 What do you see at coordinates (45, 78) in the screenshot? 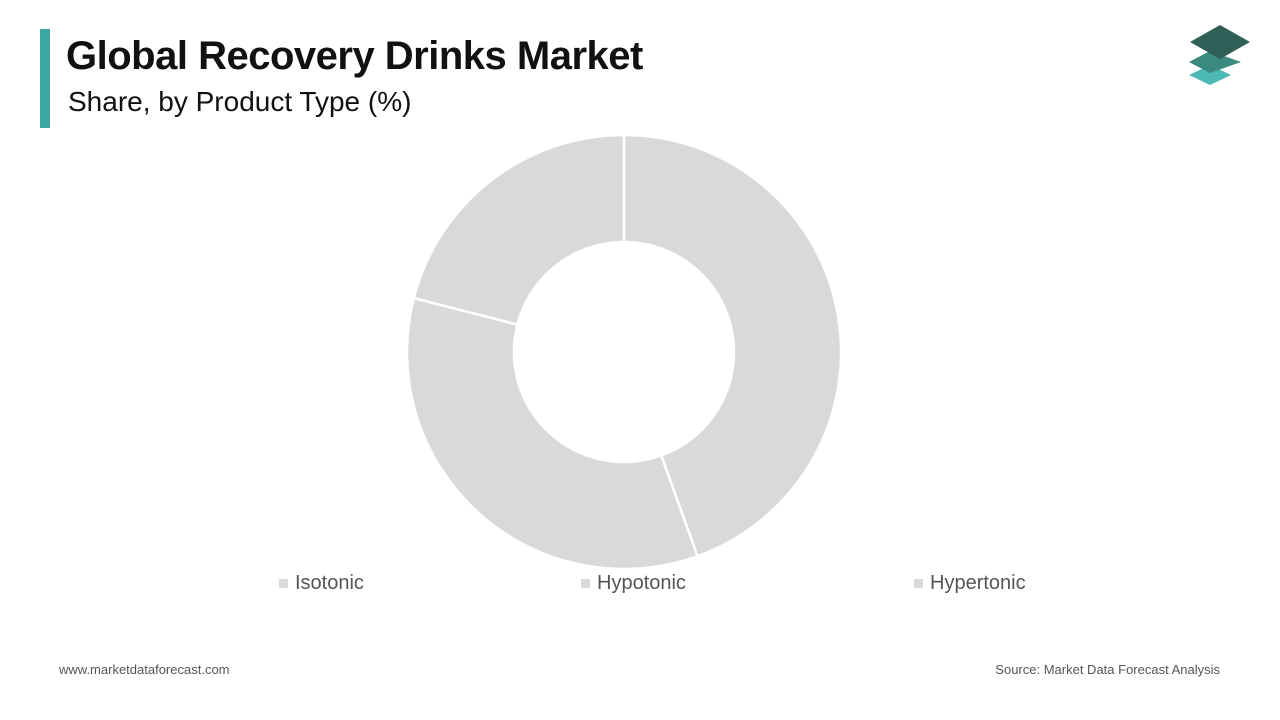
I see `title-accent-bar` at bounding box center [45, 78].